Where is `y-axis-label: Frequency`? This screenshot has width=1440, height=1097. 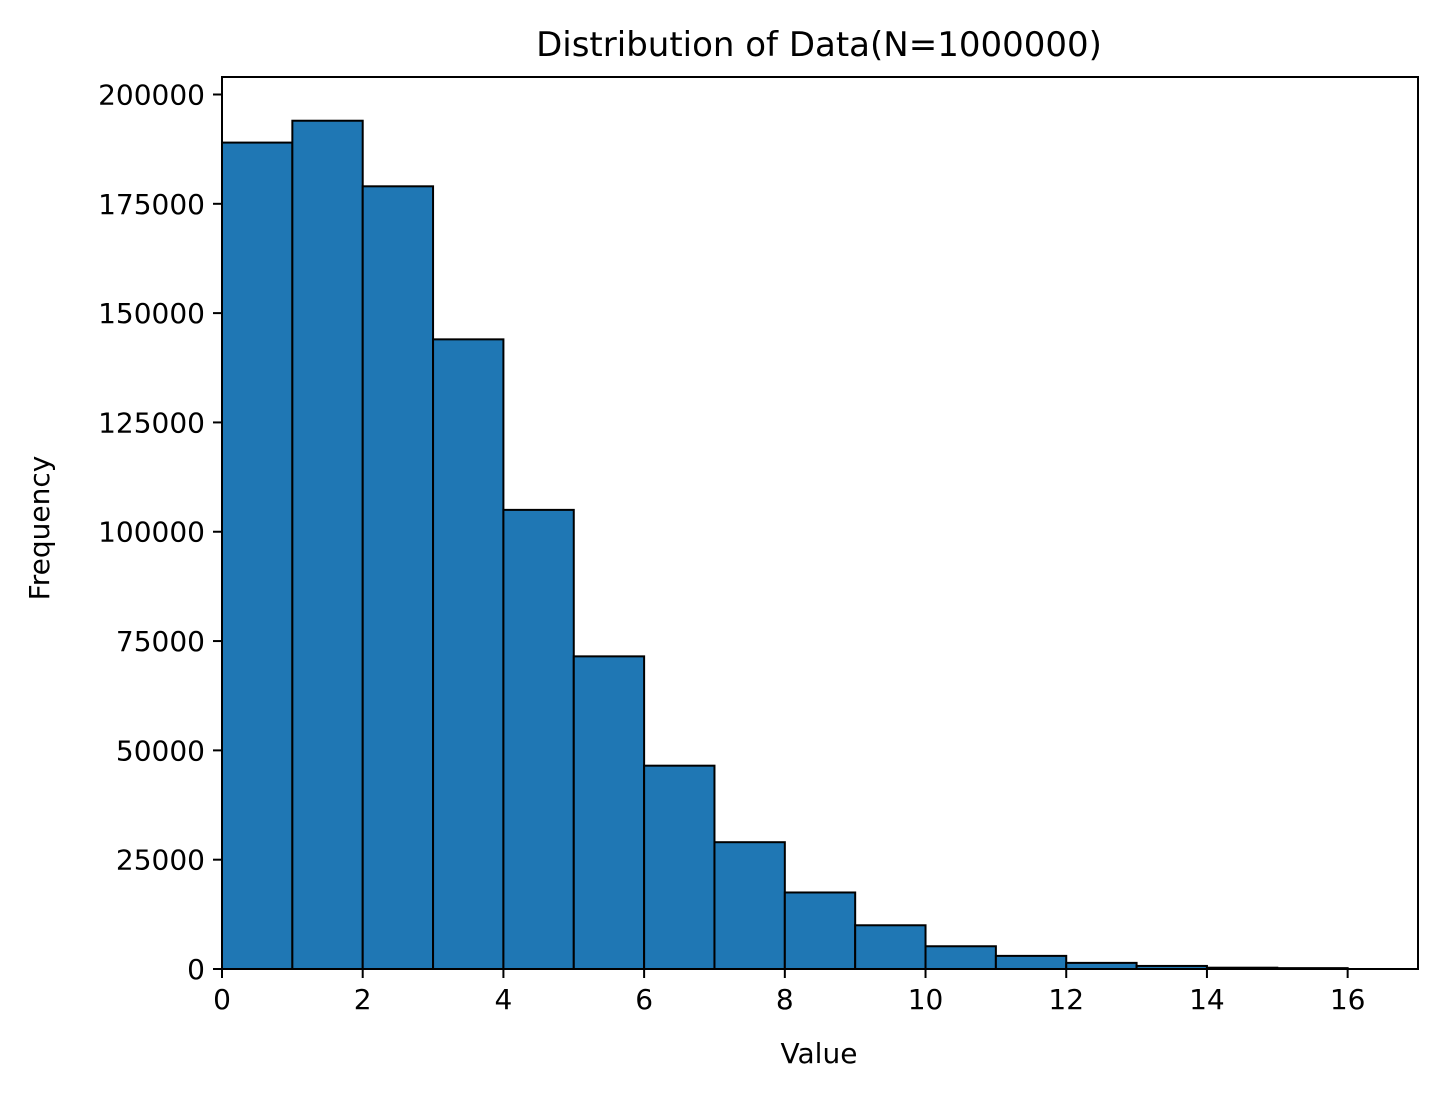 y-axis-label: Frequency is located at coordinates (39, 528).